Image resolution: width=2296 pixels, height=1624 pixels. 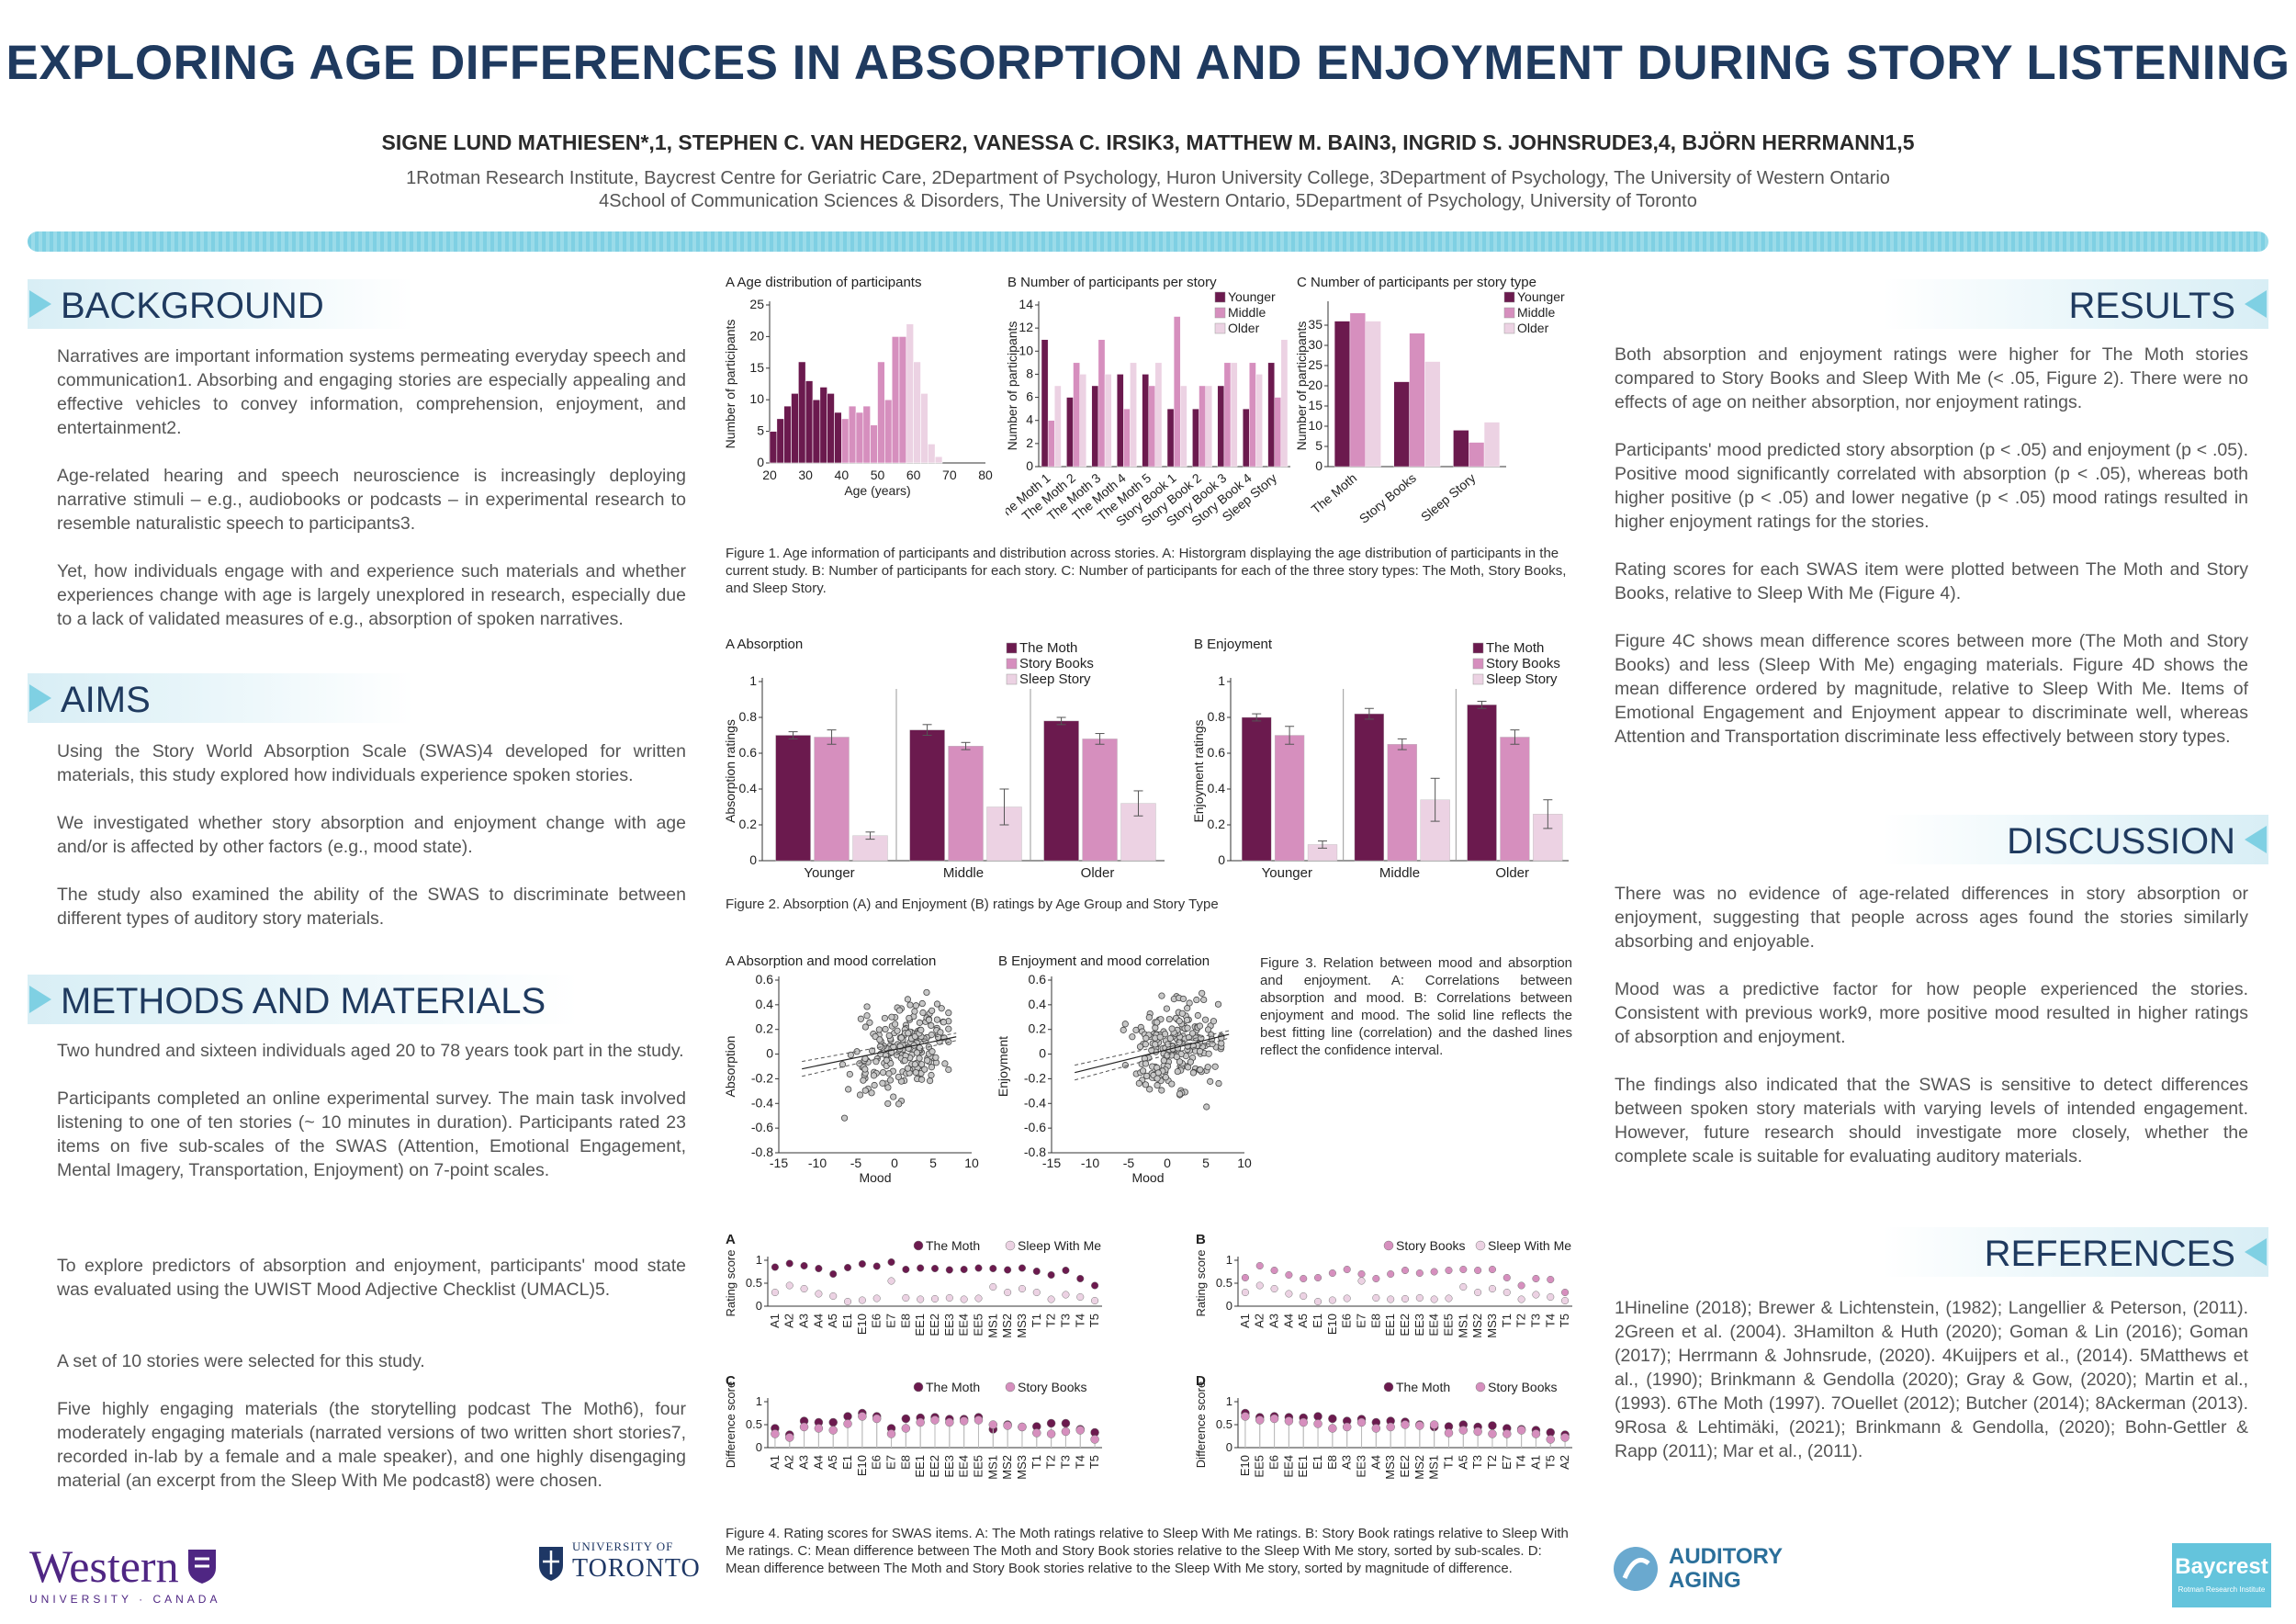 What do you see at coordinates (1405, 1325) in the screenshot?
I see `x-tick-label: EE2` at bounding box center [1405, 1325].